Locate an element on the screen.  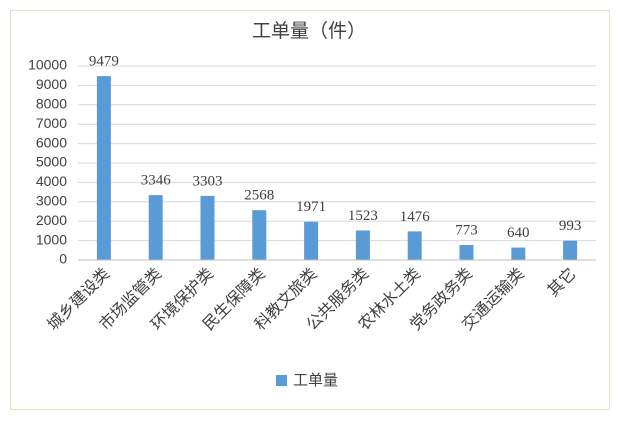
y-tick-label: 8000 is located at coordinates (51, 104).